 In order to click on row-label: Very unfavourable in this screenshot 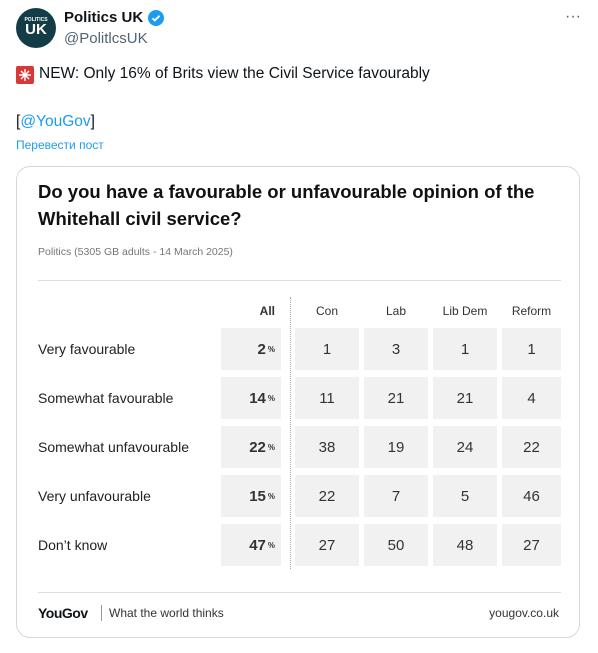, I will do `click(94, 496)`.